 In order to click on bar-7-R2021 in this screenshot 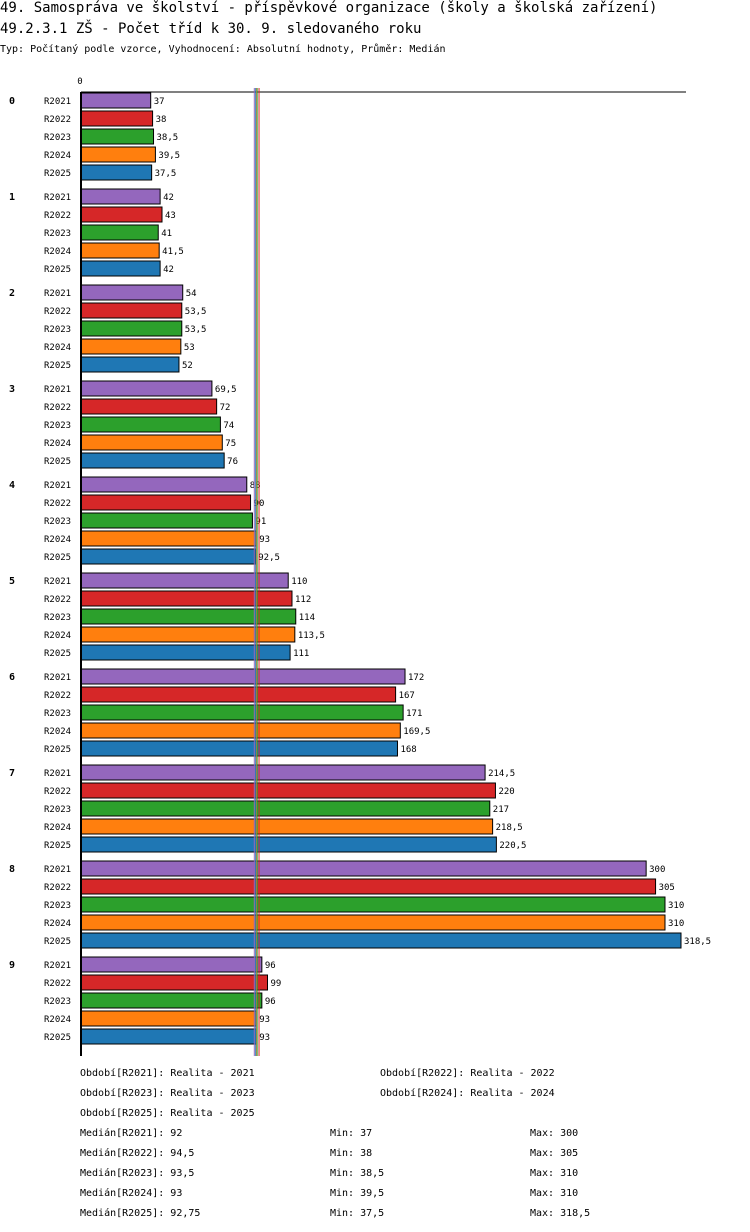, I will do `click(283, 772)`.